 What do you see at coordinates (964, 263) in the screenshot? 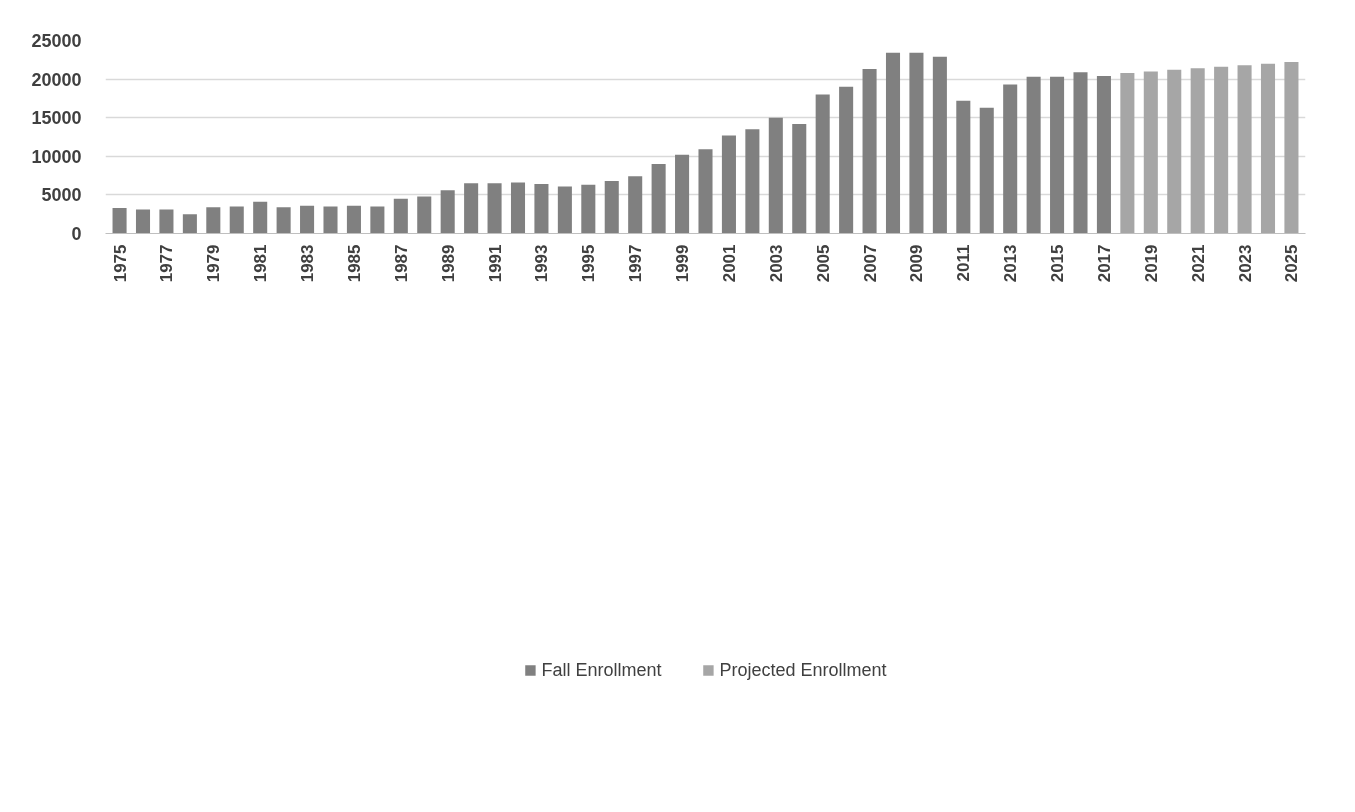
I see `x-tick-label: 2011` at bounding box center [964, 263].